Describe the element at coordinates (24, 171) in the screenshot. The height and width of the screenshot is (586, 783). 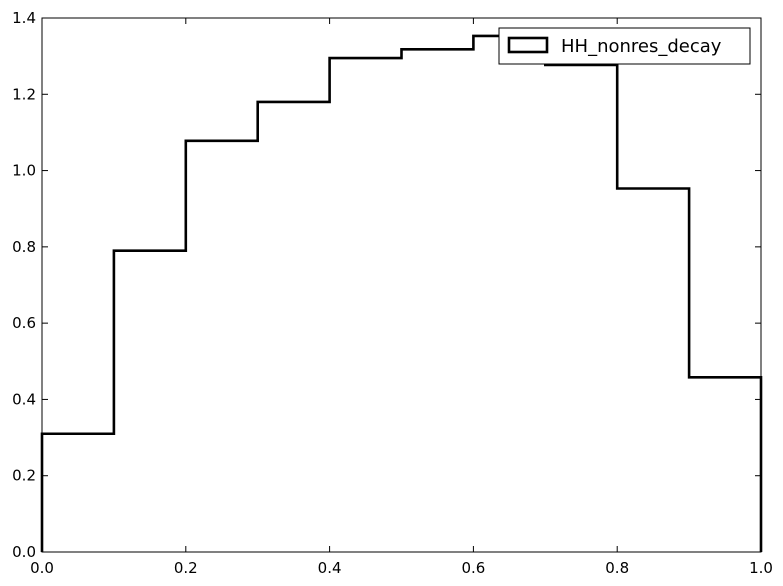
I see `y-tick-label: 1.0` at that location.